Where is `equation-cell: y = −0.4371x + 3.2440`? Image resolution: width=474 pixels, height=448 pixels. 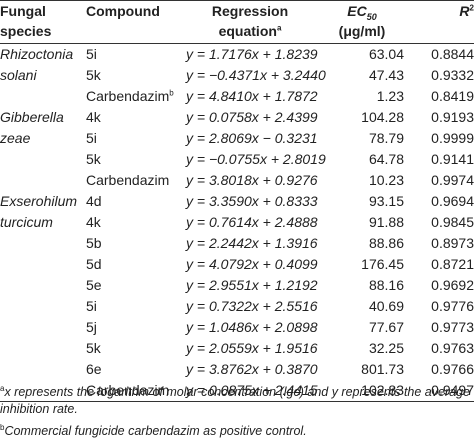 equation-cell: y = −0.4371x + 3.2440 is located at coordinates (256, 75).